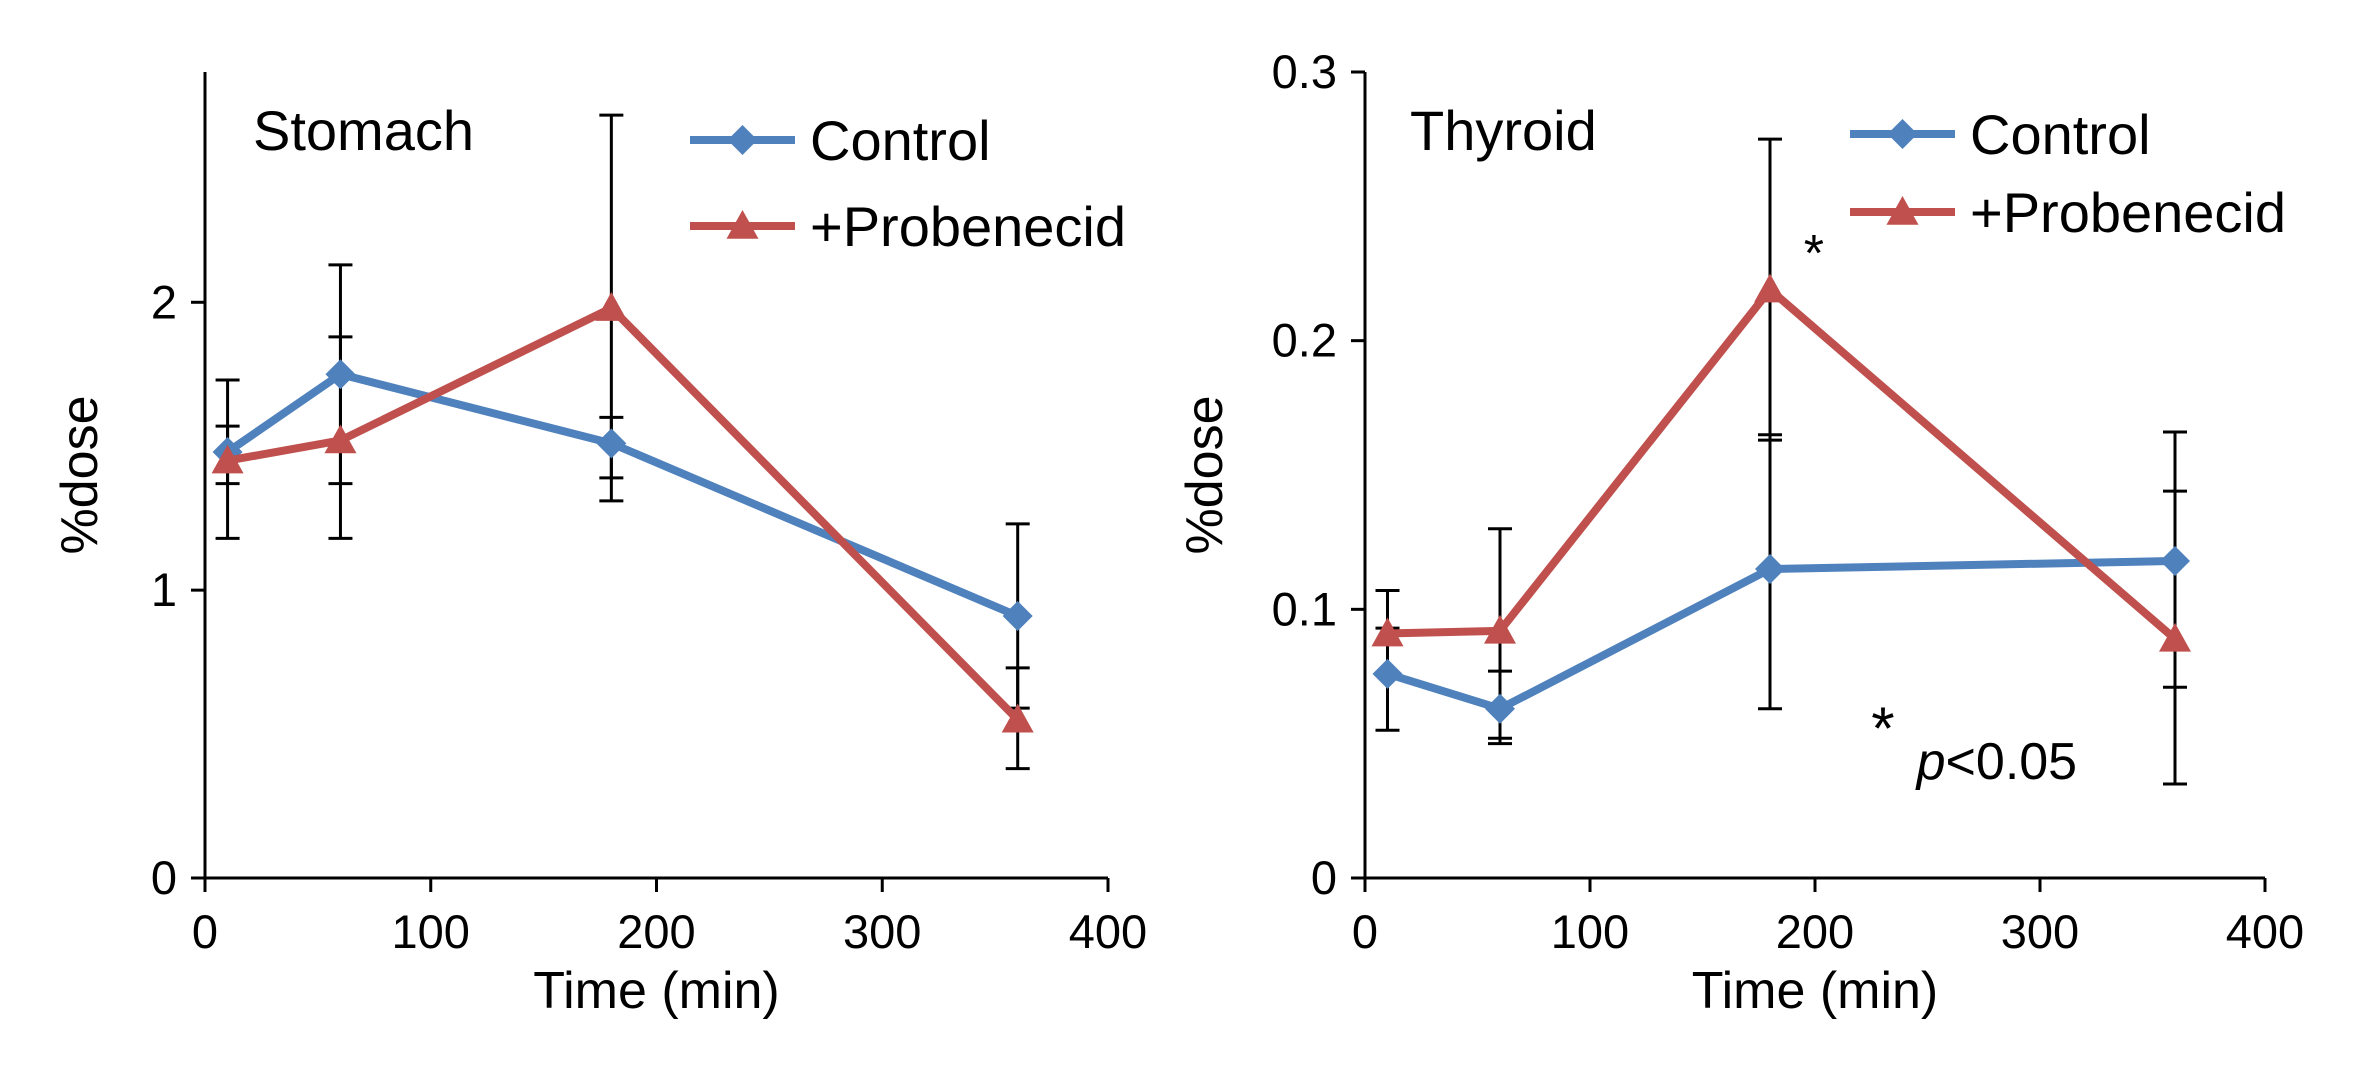  Describe the element at coordinates (363, 130) in the screenshot. I see `panel-title: Stomach` at that location.